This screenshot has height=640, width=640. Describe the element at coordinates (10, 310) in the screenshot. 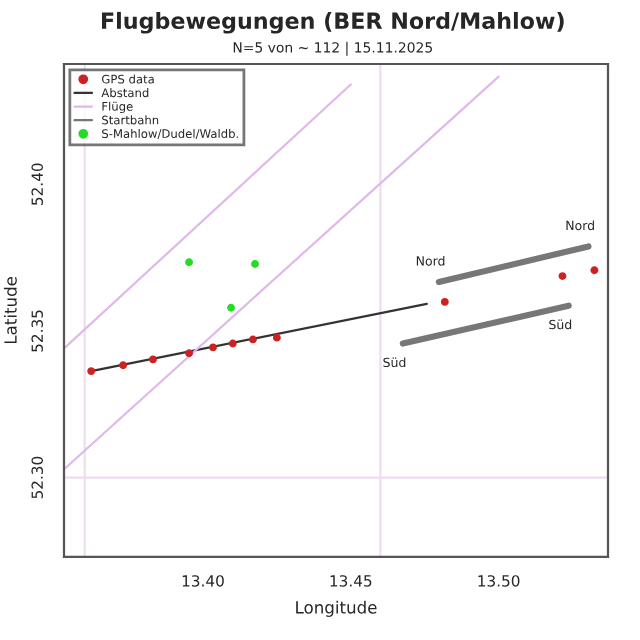

I see `y-axis-title: Latitude` at that location.